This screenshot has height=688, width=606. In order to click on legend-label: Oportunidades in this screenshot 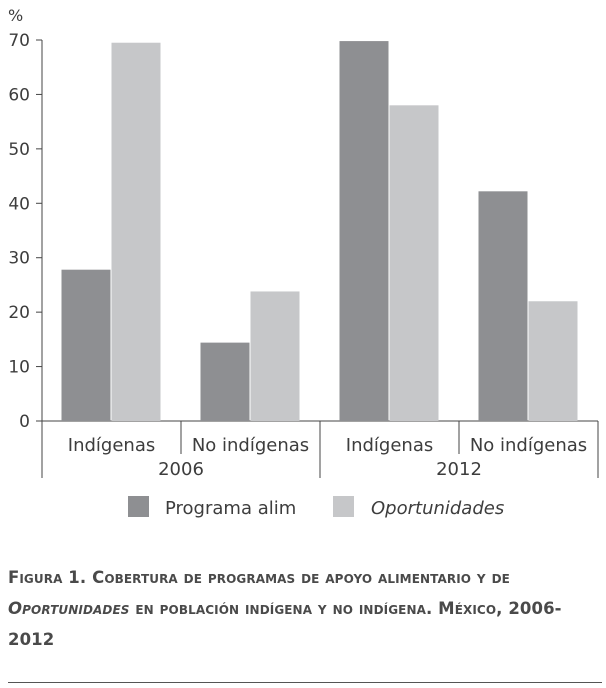, I will do `click(437, 508)`.